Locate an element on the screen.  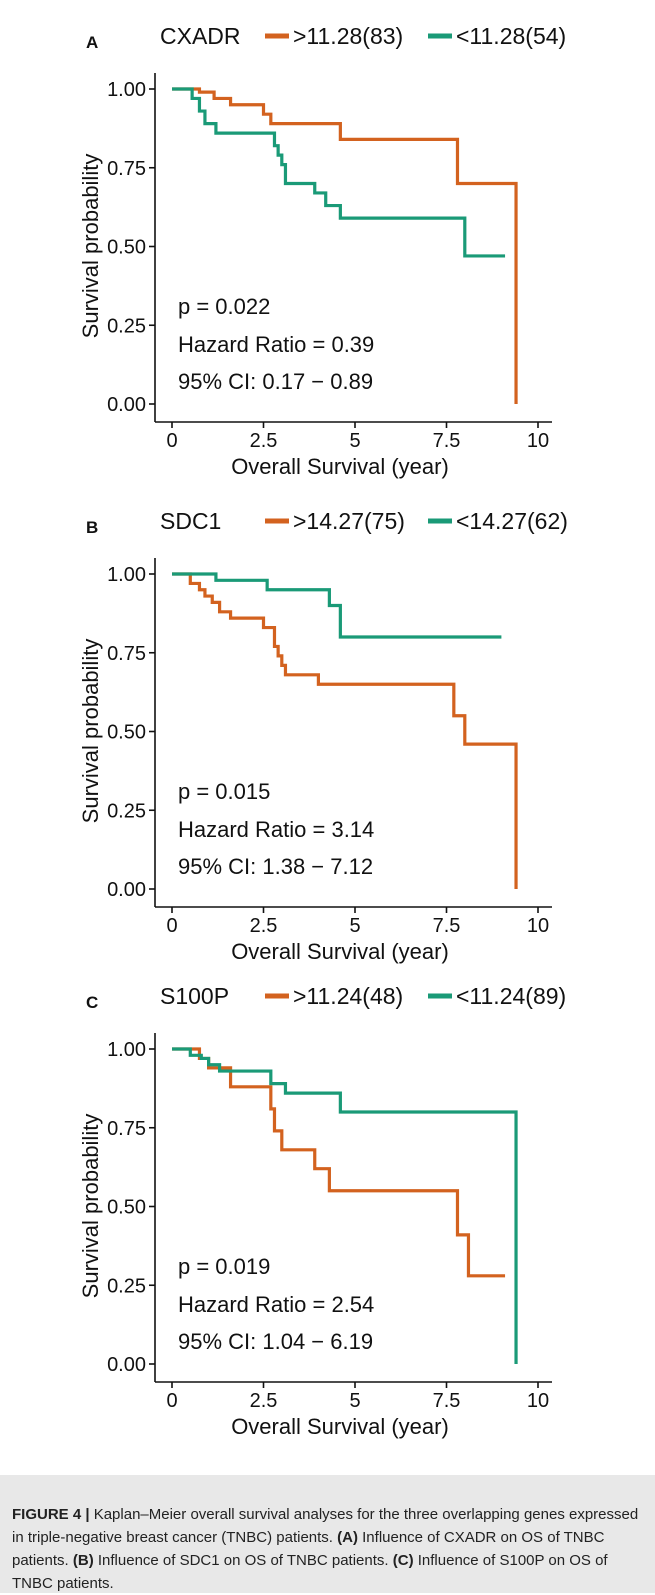
legend-entry: <11.24(89) is located at coordinates (511, 996).